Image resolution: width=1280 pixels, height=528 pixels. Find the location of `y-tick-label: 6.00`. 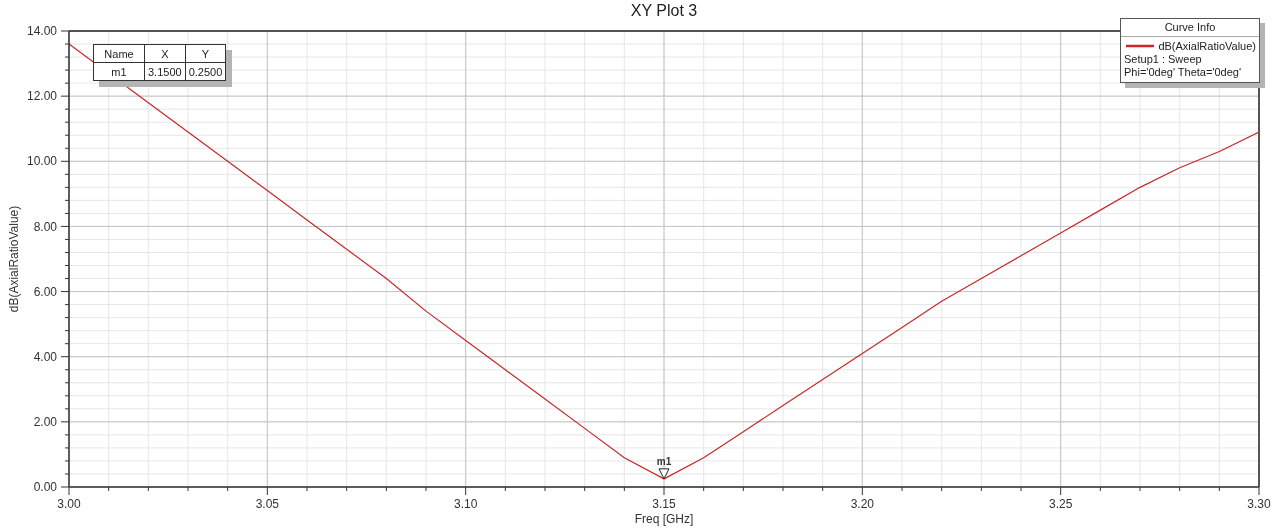

y-tick-label: 6.00 is located at coordinates (45, 291).